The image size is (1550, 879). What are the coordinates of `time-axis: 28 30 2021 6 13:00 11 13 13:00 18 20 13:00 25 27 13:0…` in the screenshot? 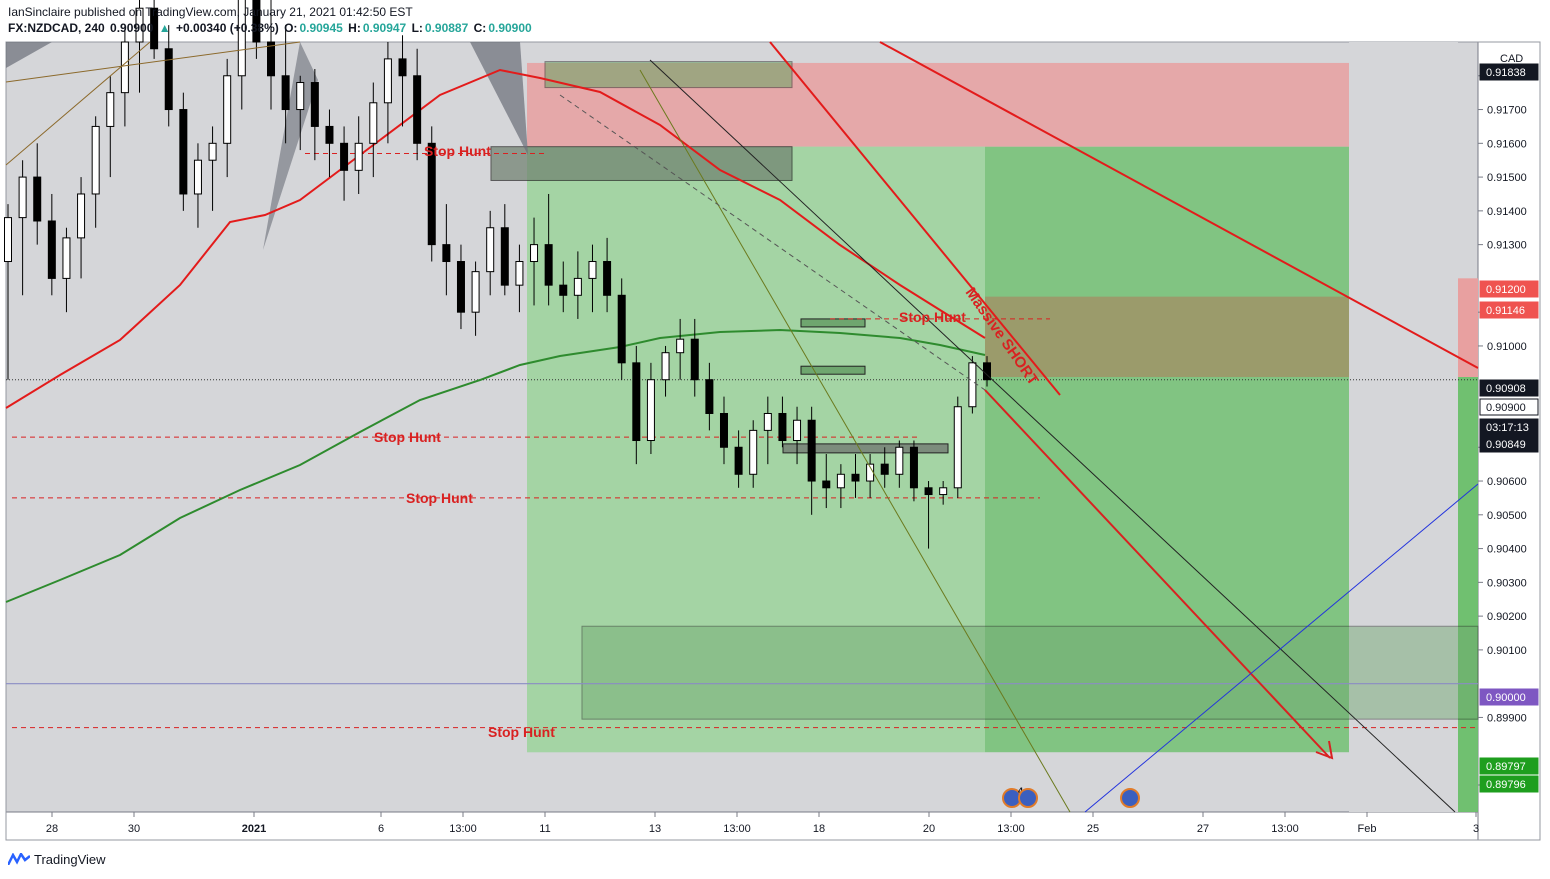 It's located at (762, 823).